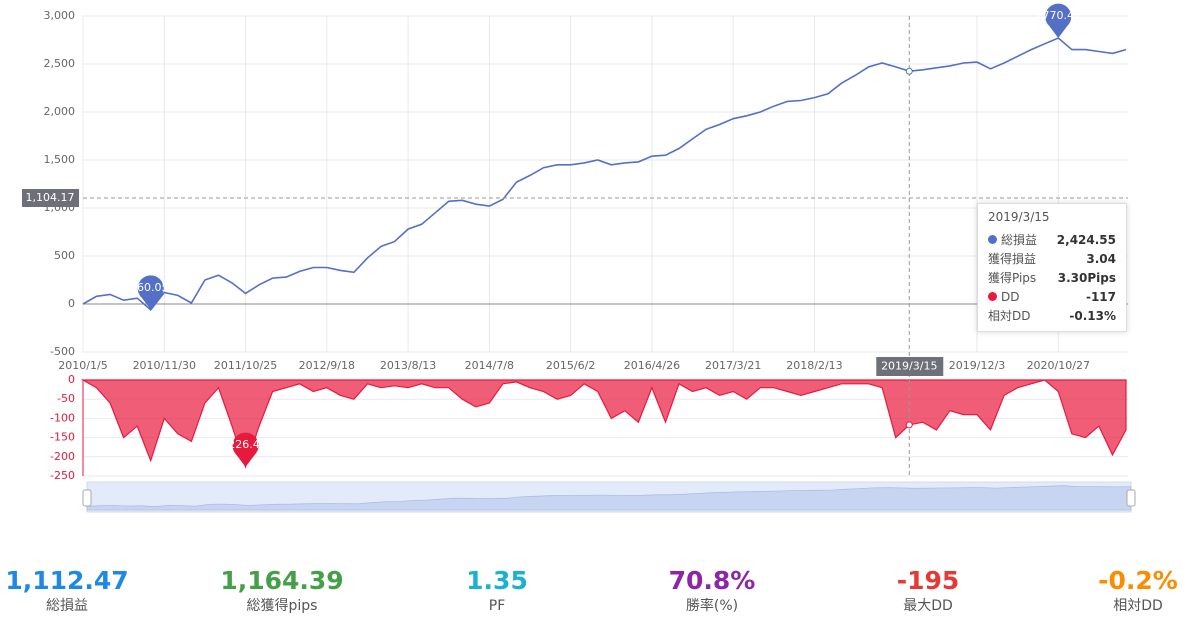 Image resolution: width=1200 pixels, height=619 pixels. Describe the element at coordinates (150, 287) in the screenshot. I see `mark-pin-label: -60.05` at that location.